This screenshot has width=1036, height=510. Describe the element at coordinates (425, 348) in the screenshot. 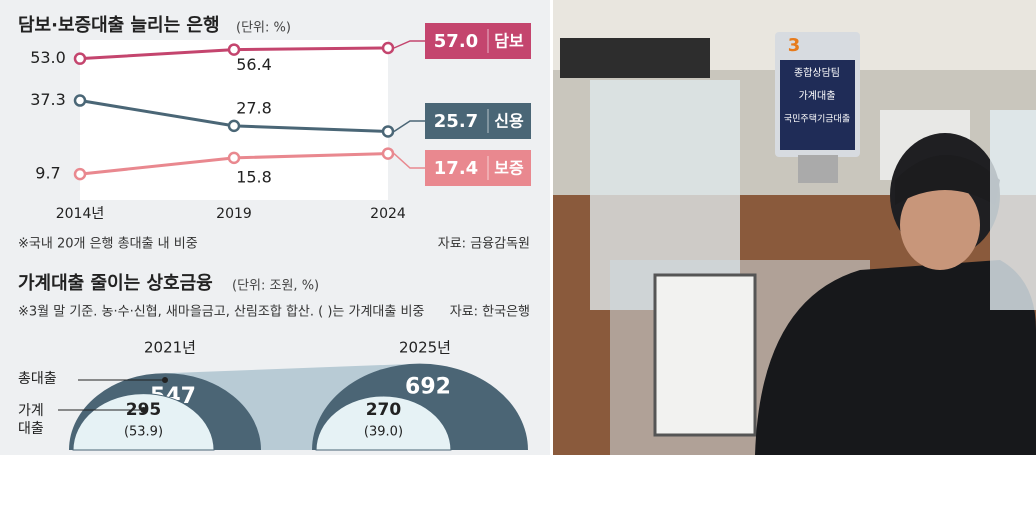

I see `category-label: 2025년` at that location.